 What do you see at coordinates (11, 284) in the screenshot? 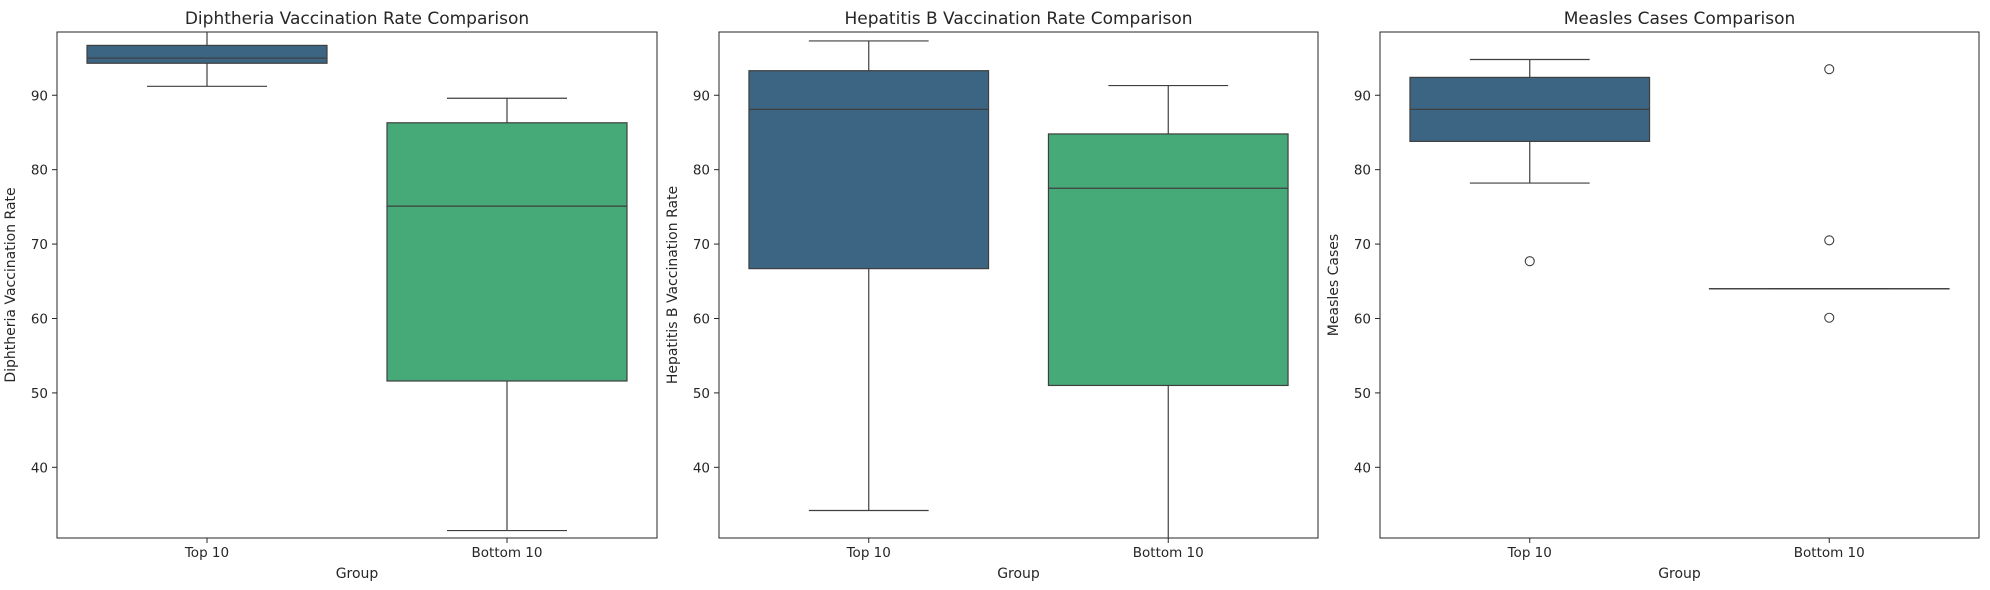
I see `y-axis-label: Diphtheria Vaccination Rate` at bounding box center [11, 284].